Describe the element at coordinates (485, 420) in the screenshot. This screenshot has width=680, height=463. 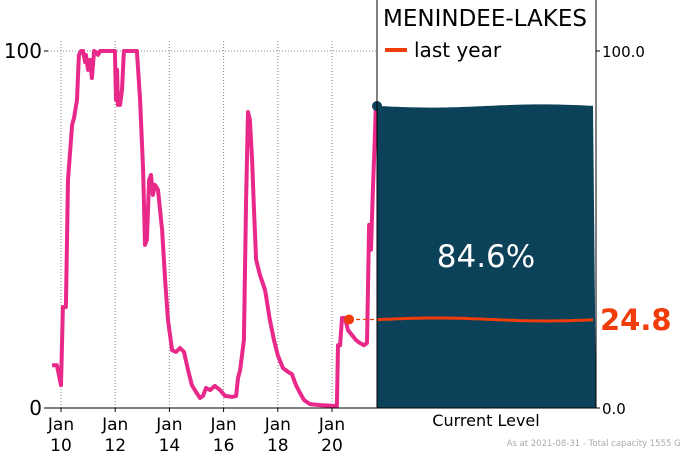
I see `current-level-label: Current Level` at that location.